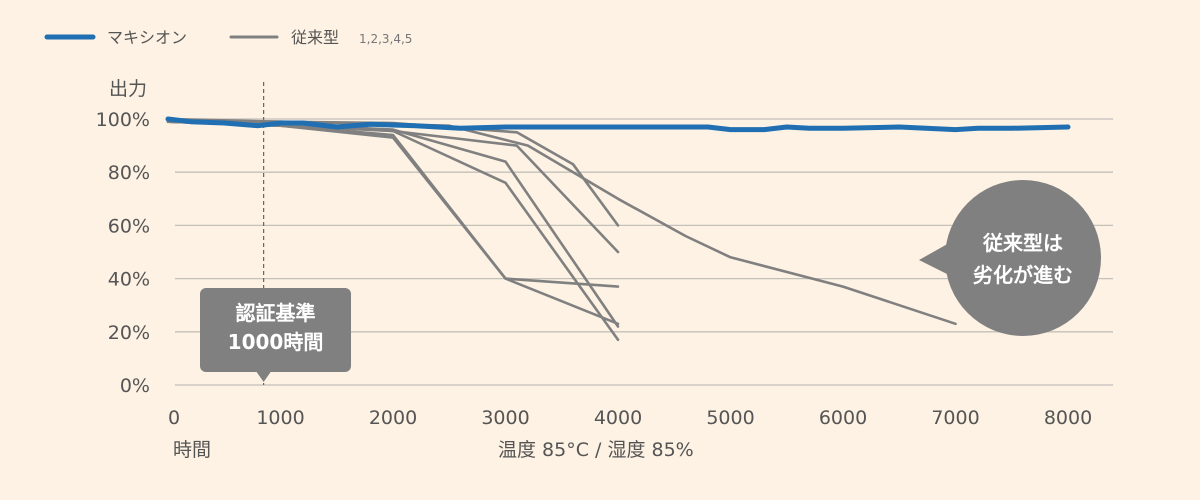 The image size is (1200, 500). What do you see at coordinates (123, 120) in the screenshot?
I see `y-tick-label: 100%` at bounding box center [123, 120].